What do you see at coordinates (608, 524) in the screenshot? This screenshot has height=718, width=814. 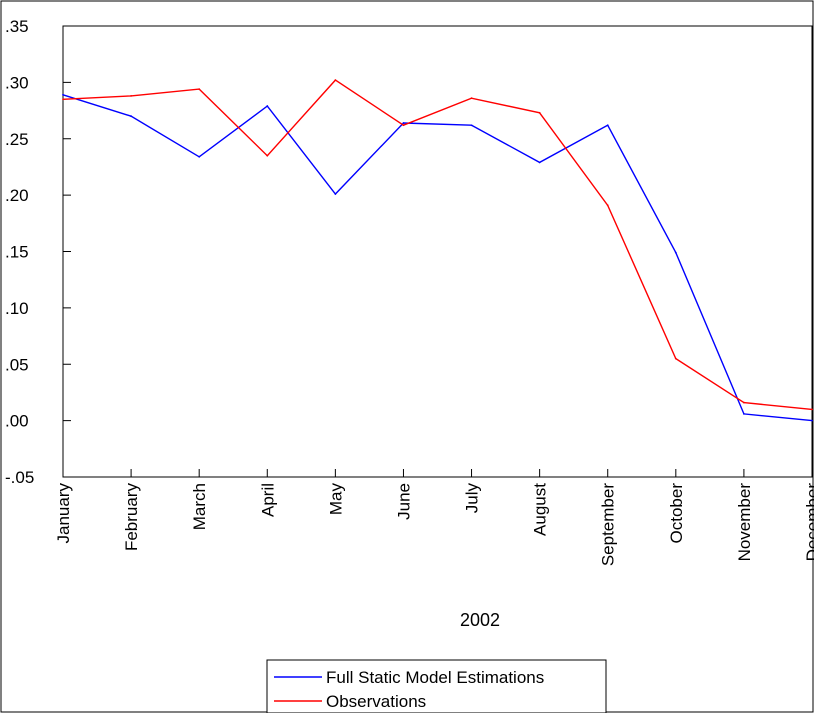 I see `x-tick-label: September` at bounding box center [608, 524].